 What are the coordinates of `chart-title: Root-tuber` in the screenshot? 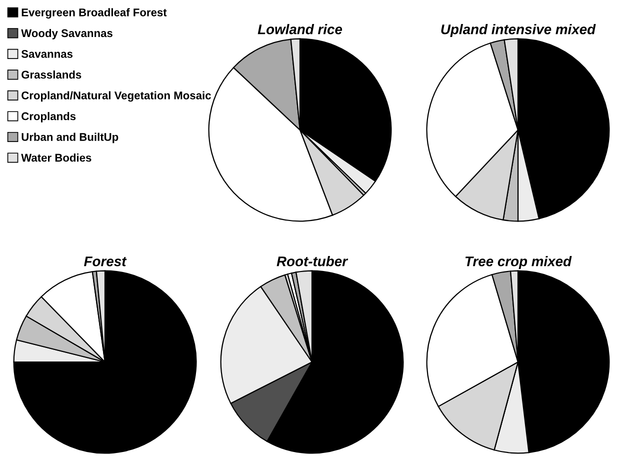 It's located at (312, 261).